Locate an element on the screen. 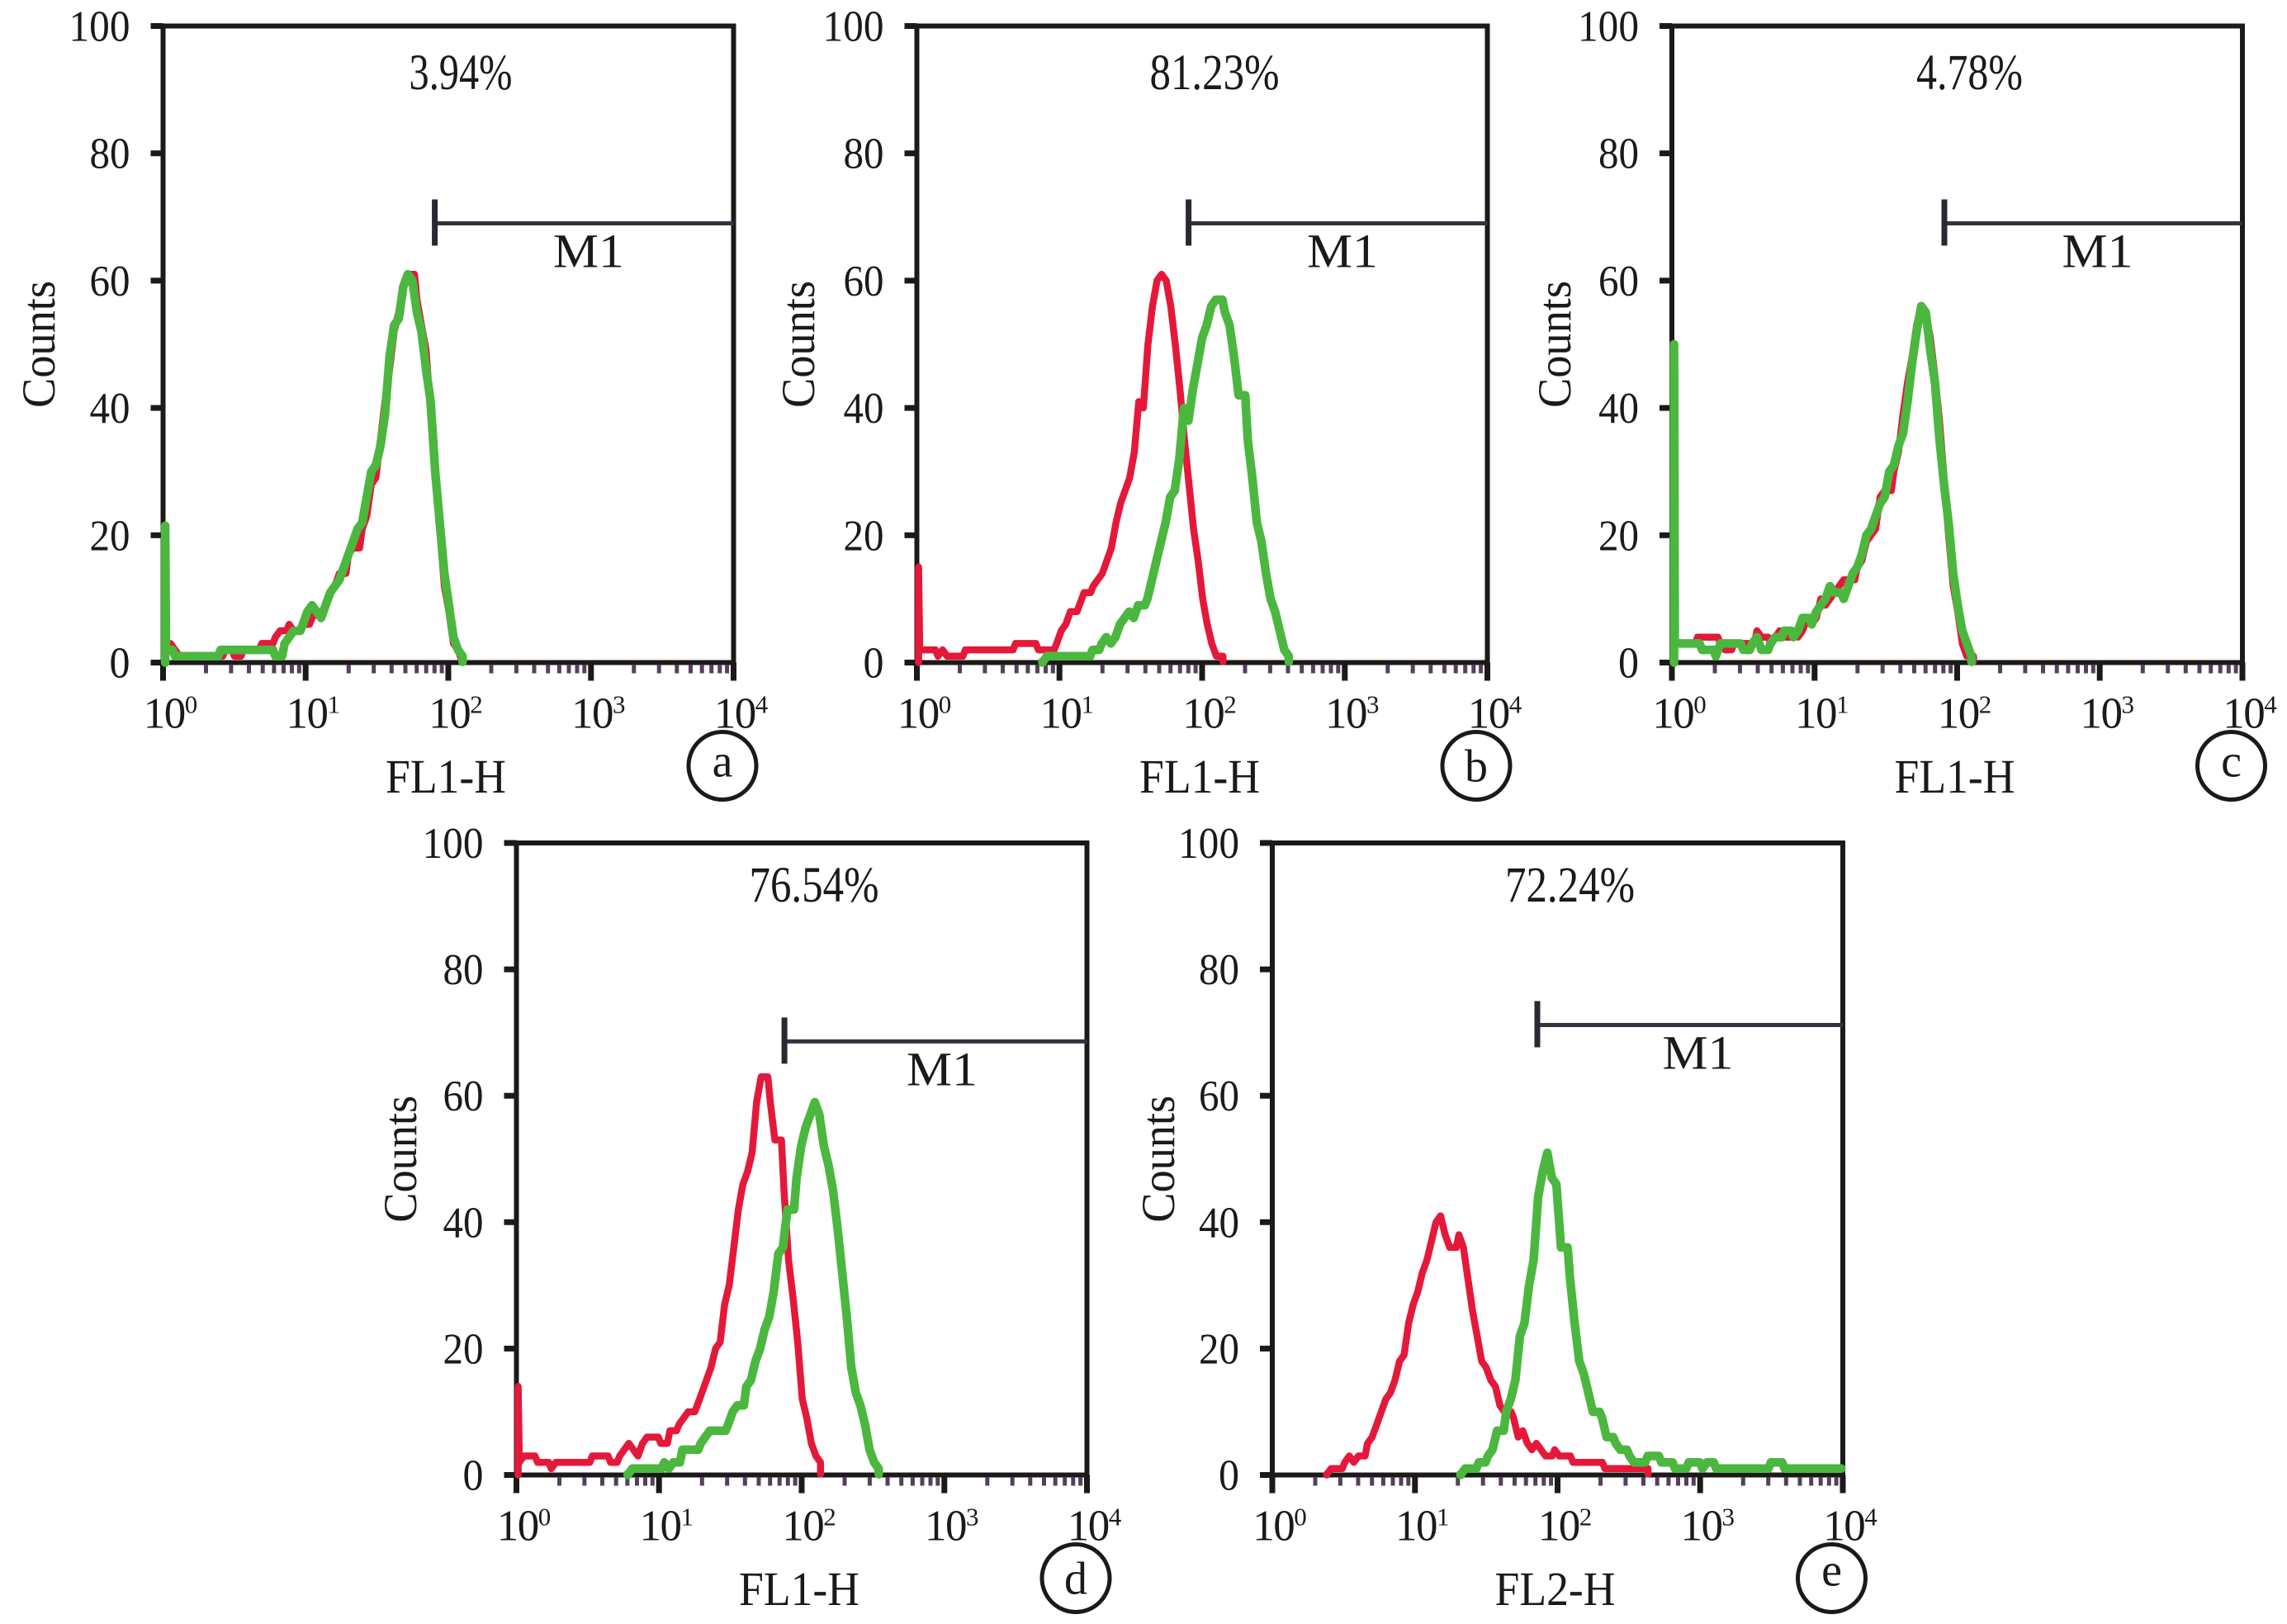  svg-text: d is located at coordinates (1075, 1579).